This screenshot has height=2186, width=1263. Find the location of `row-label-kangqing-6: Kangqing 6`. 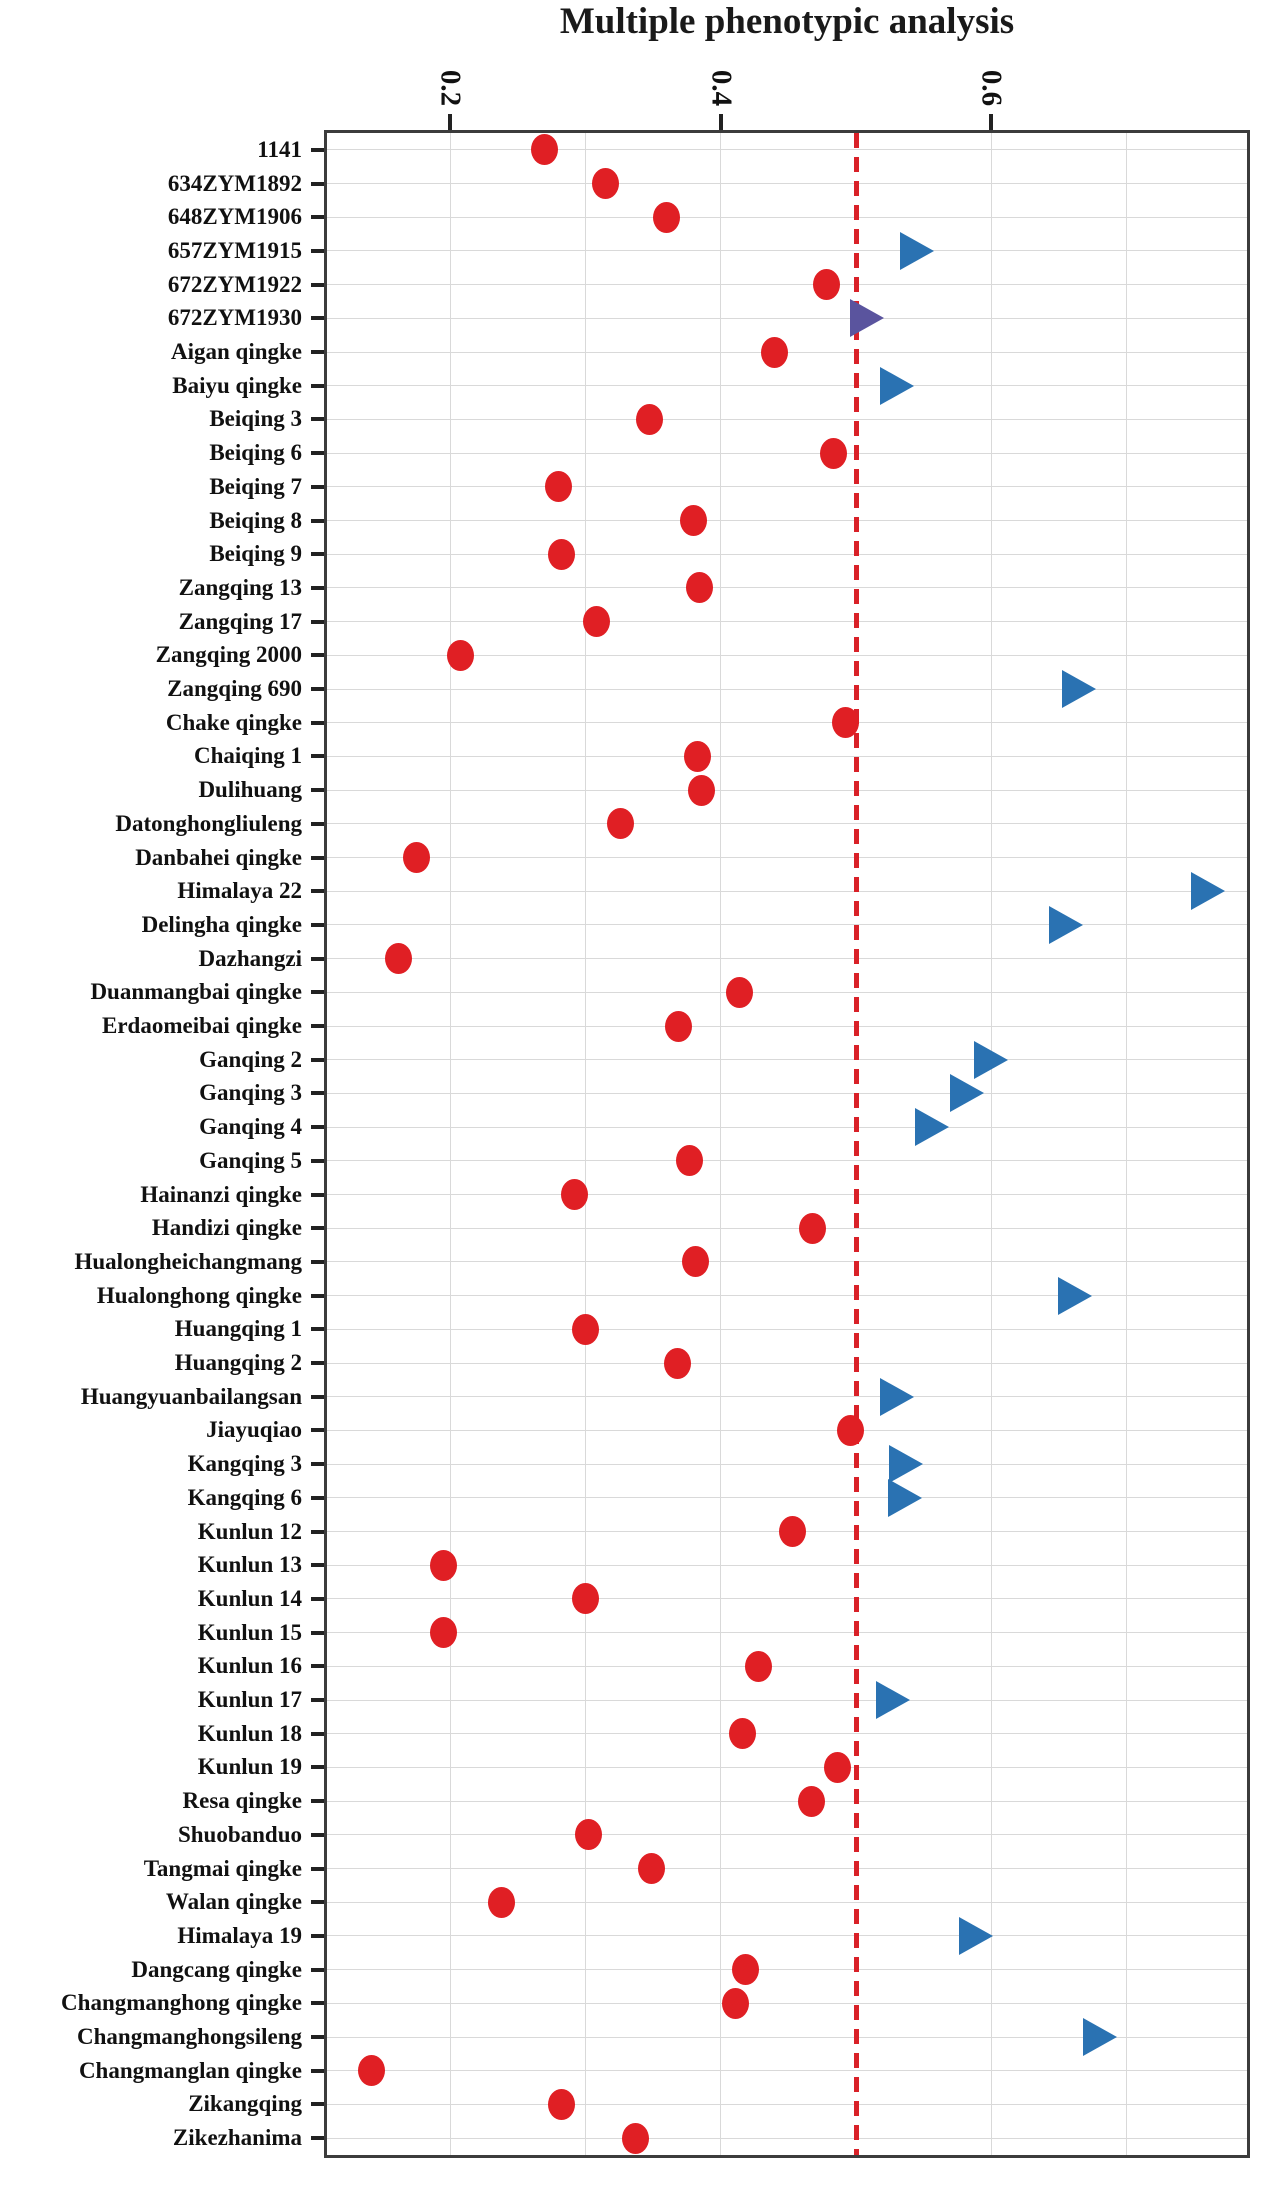

row-label-kangqing-6: Kangqing 6 is located at coordinates (244, 1497).